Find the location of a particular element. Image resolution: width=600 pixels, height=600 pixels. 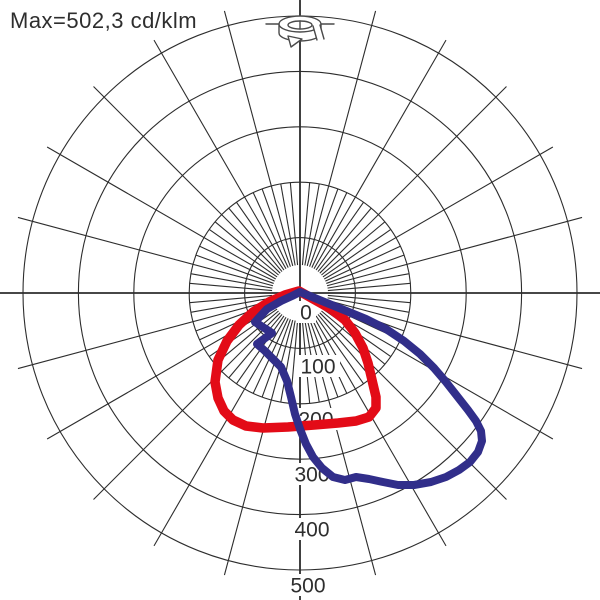

icon-gap-edge-right is located at coordinates (322, 32).